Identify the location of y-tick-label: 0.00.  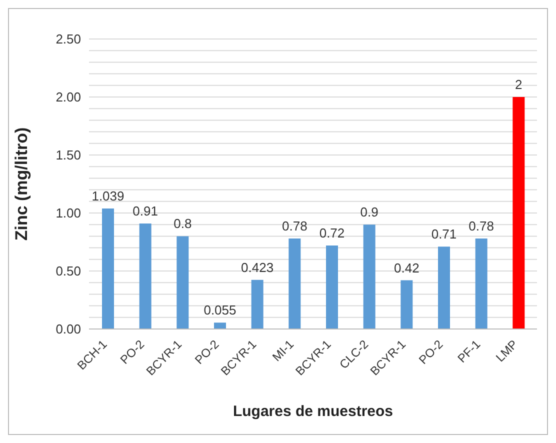
(68, 329).